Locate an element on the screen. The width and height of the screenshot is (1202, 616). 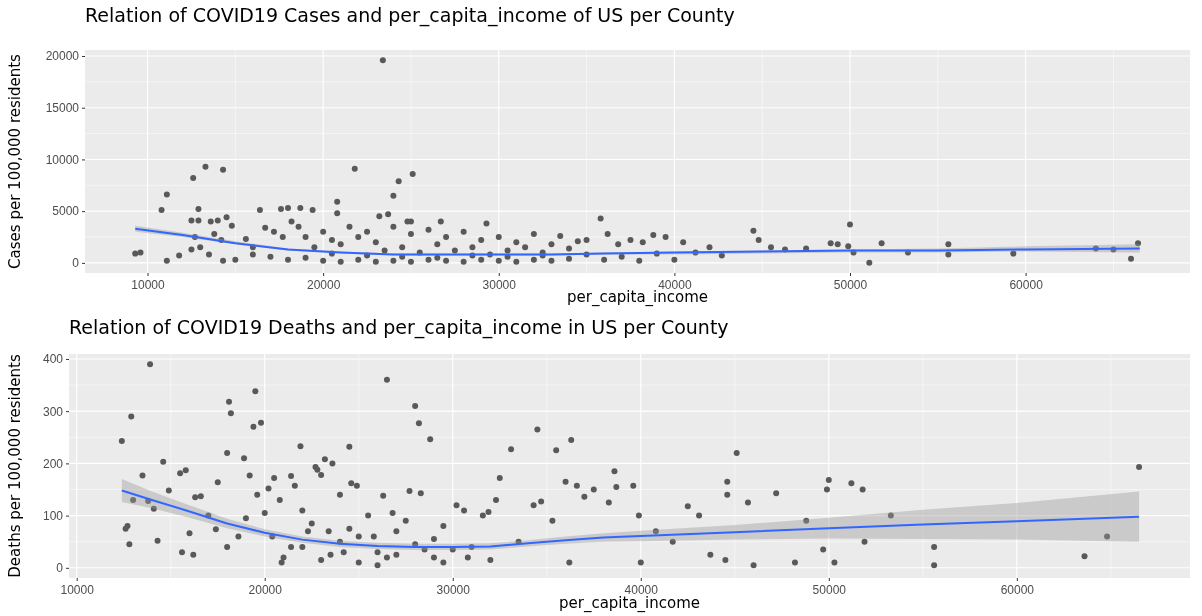
y-tick-label: 5000 is located at coordinates (66, 211).